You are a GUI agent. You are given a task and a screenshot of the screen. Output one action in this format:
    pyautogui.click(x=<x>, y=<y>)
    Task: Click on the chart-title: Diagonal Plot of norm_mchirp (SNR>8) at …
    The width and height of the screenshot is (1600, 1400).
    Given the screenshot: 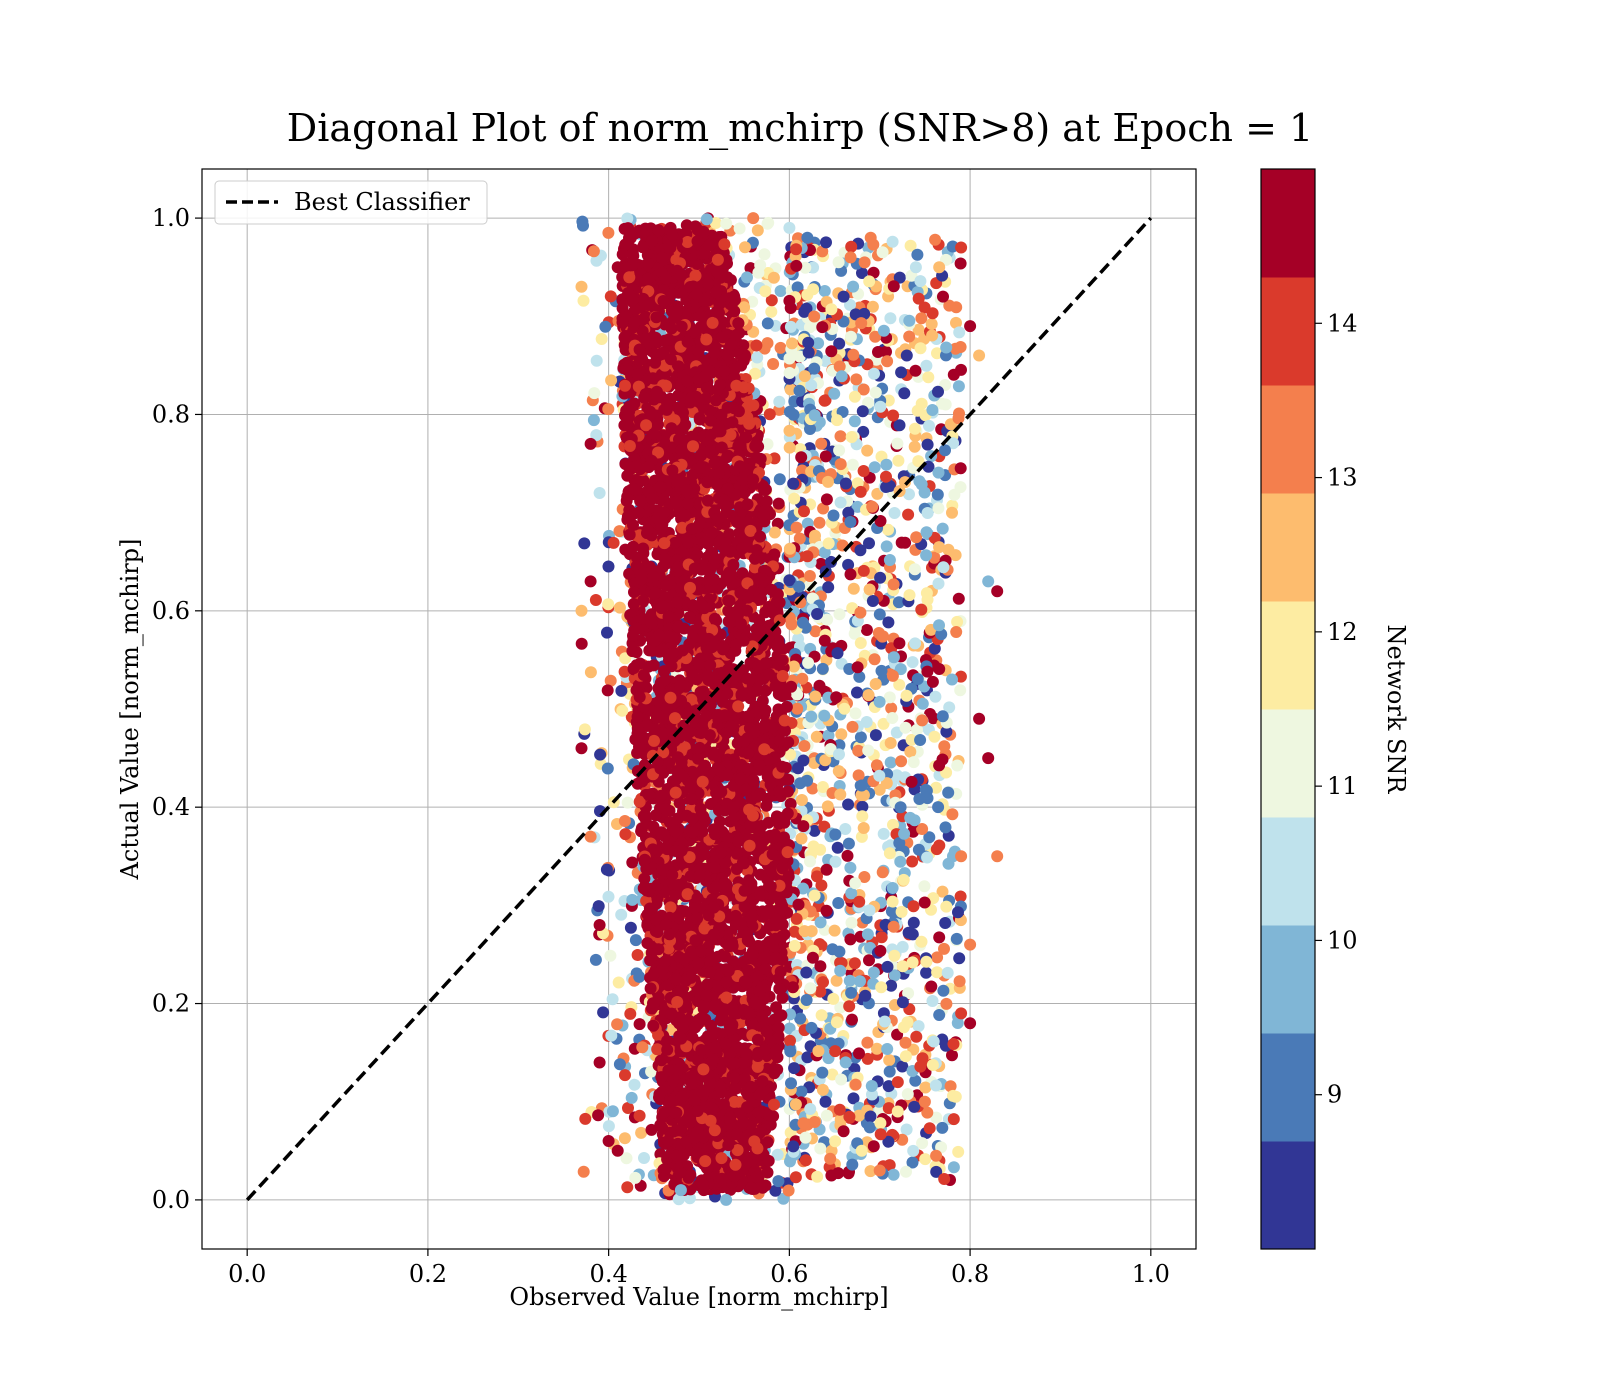 What is the action you would take?
    pyautogui.click(x=800, y=128)
    